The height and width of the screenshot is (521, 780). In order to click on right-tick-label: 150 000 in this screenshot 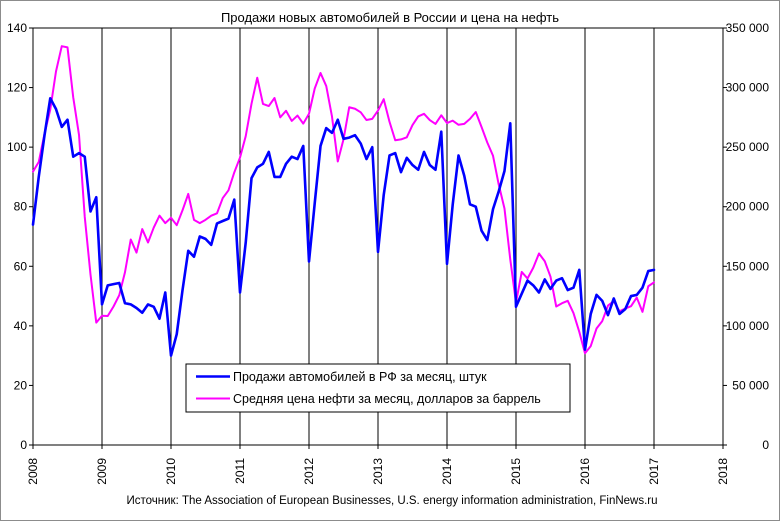, I will do `click(748, 266)`.